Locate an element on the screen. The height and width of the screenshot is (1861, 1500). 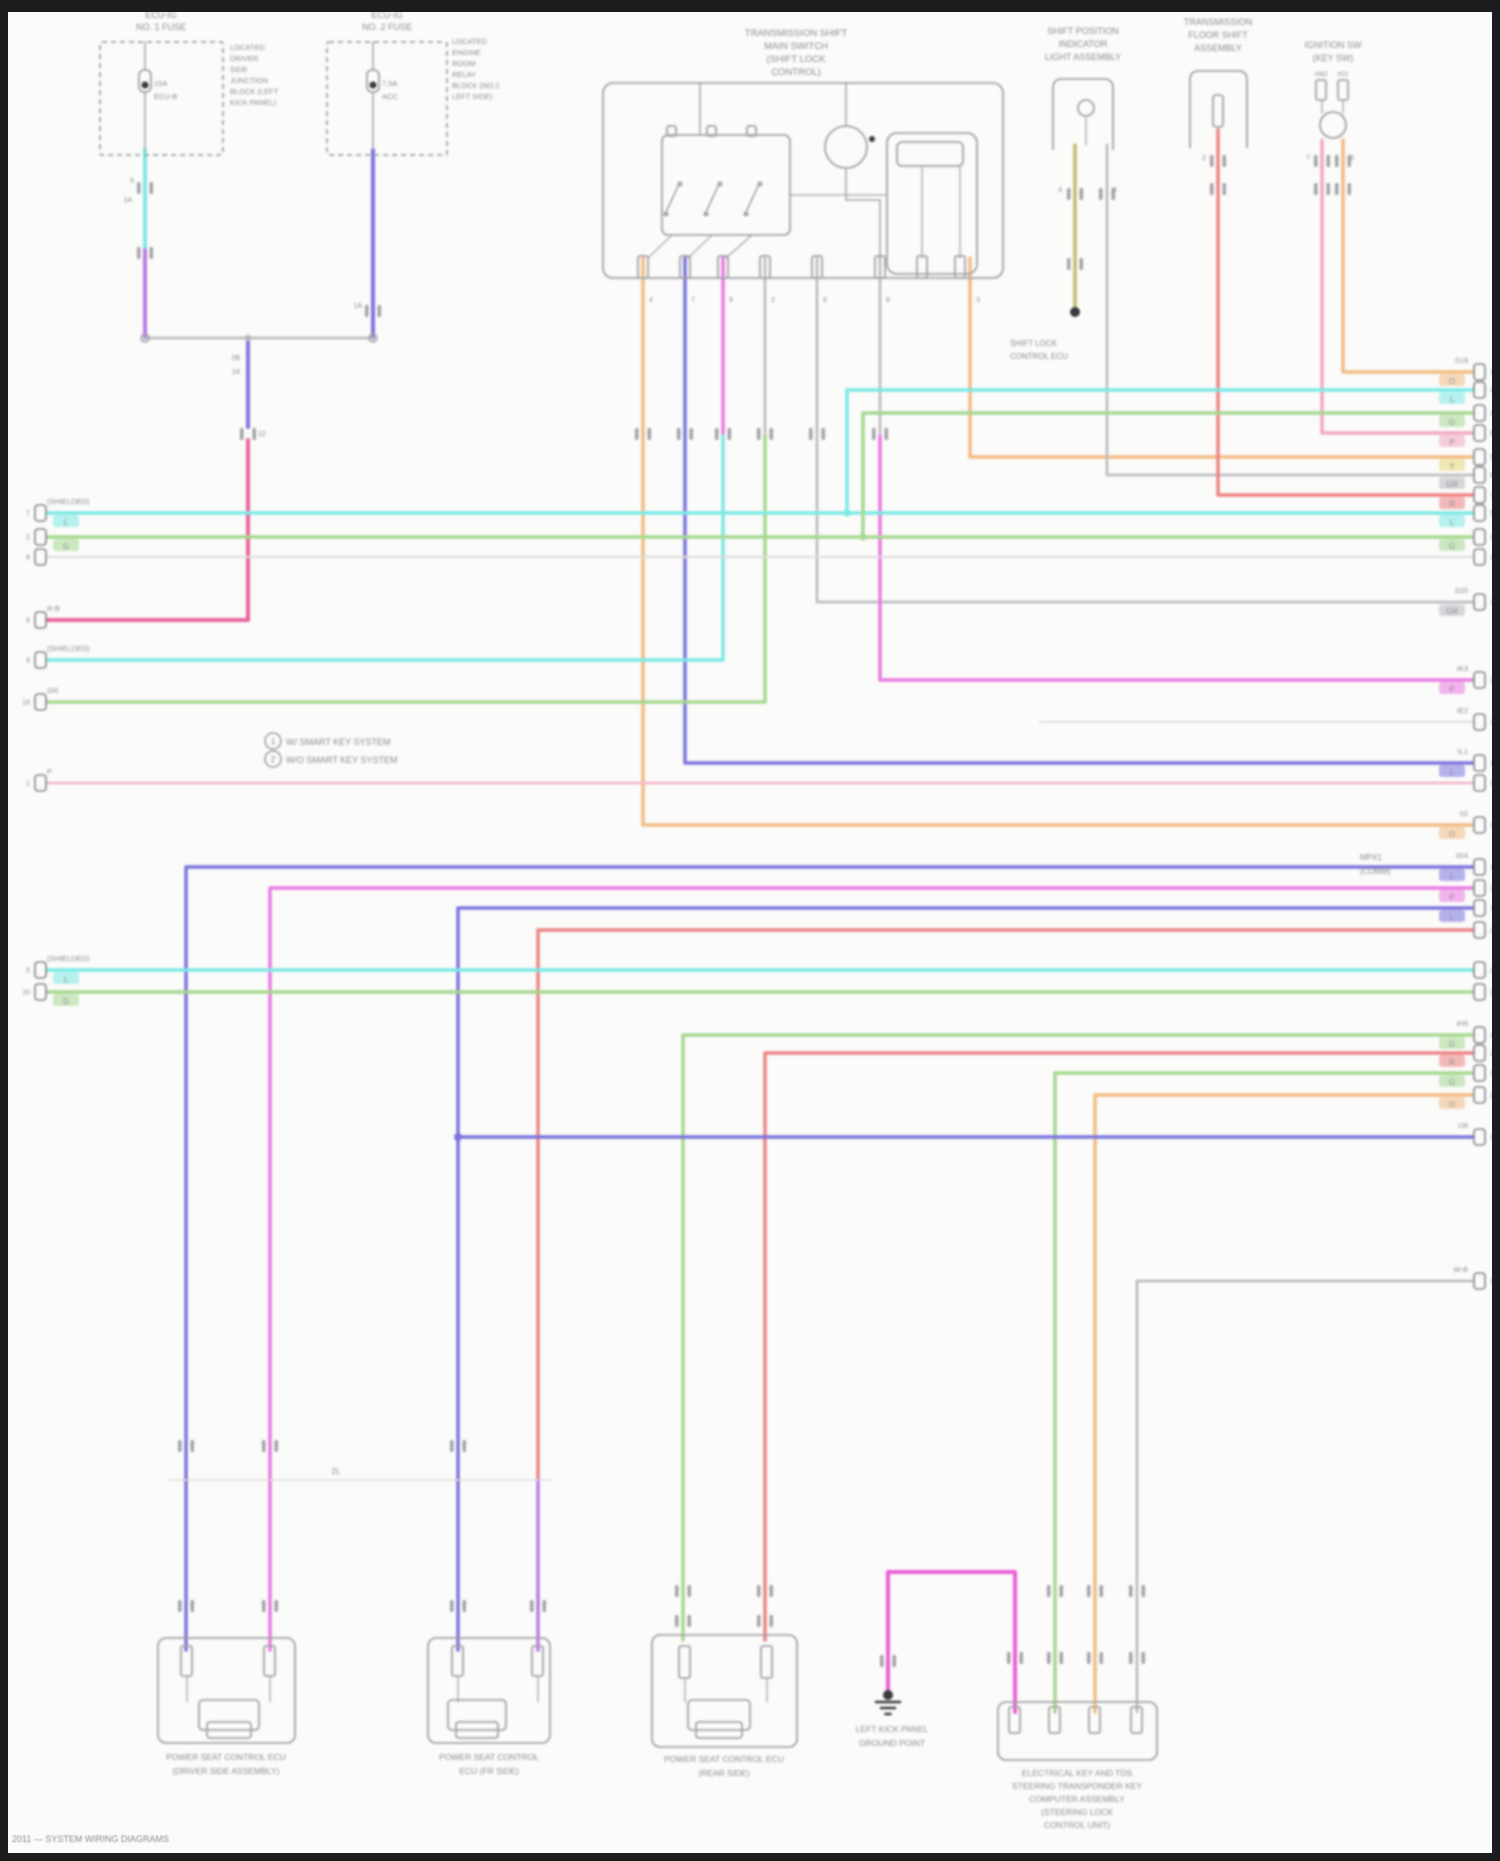
label: (KEY SW) is located at coordinates (1333, 58).